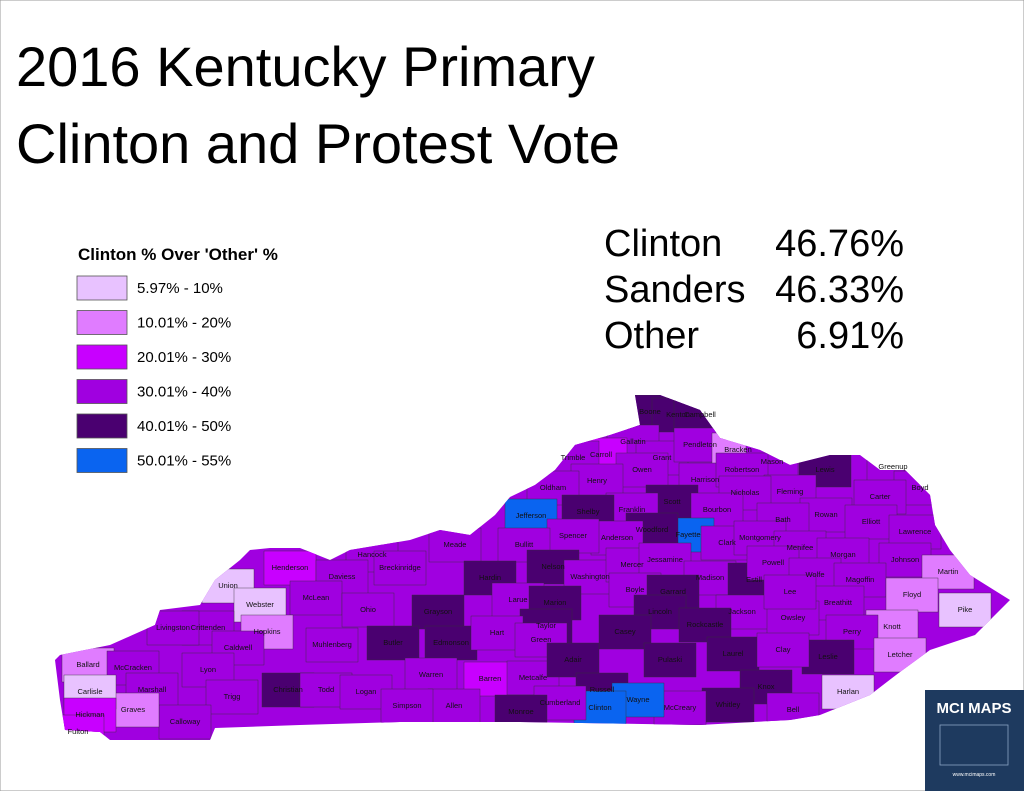  I want to click on county-label: Franklin, so click(632, 509).